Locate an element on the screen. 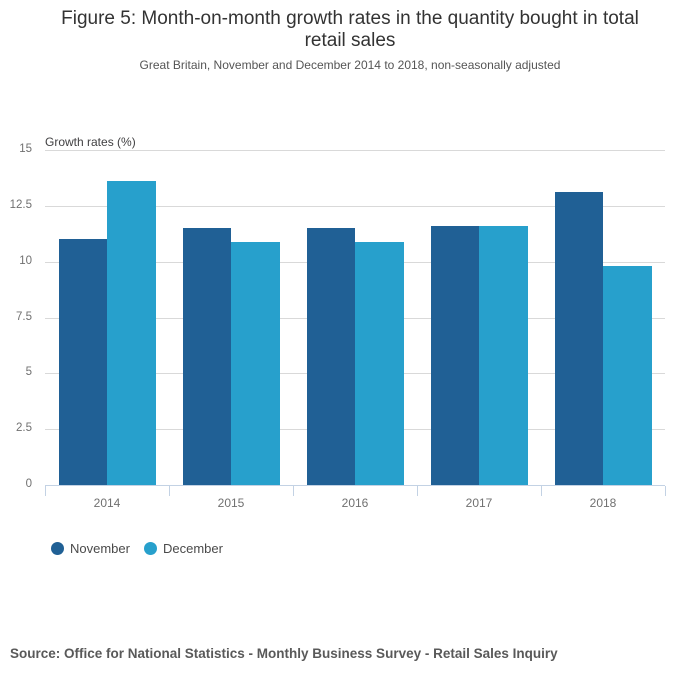 The height and width of the screenshot is (682, 700). legend-label-december: December is located at coordinates (192, 548).